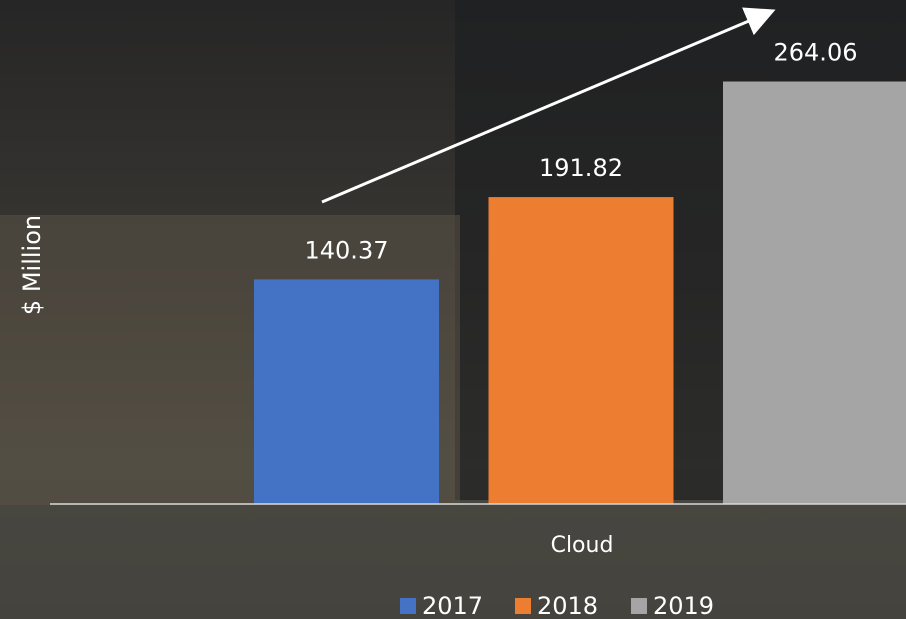 This screenshot has width=906, height=619. Describe the element at coordinates (347, 250) in the screenshot. I see `value-label: 140.37` at that location.